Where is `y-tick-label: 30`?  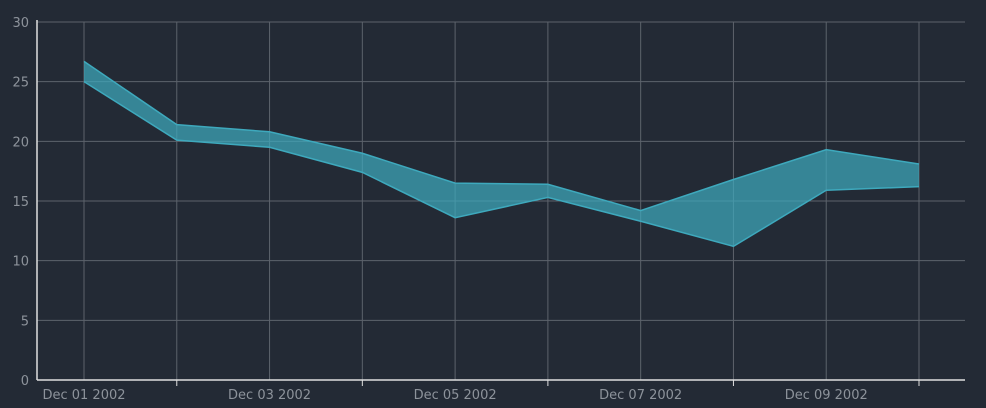 y-tick-label: 30 is located at coordinates (20, 23).